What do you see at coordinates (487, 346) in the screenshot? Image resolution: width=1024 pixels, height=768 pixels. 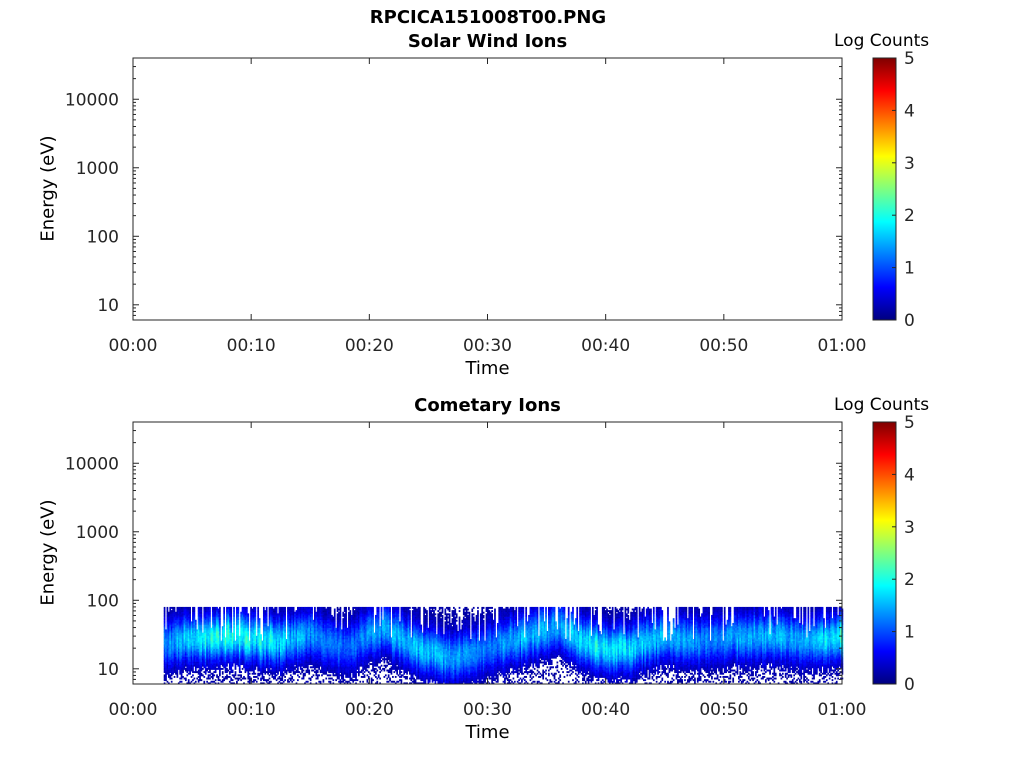 I see `x-tick-label: 00:30` at bounding box center [487, 346].